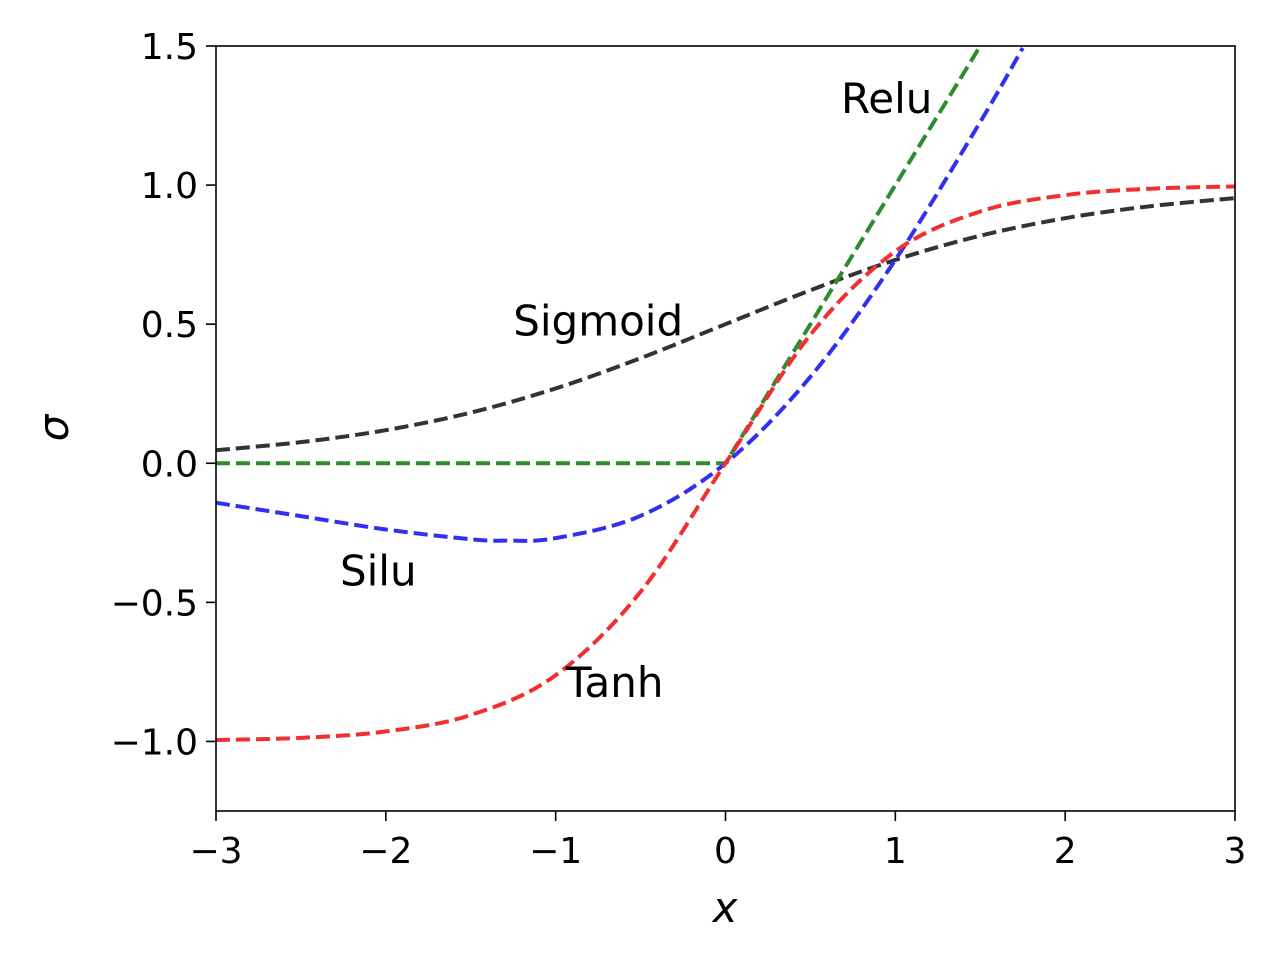  Describe the element at coordinates (555, 851) in the screenshot. I see `x-tick-label: −1` at that location.